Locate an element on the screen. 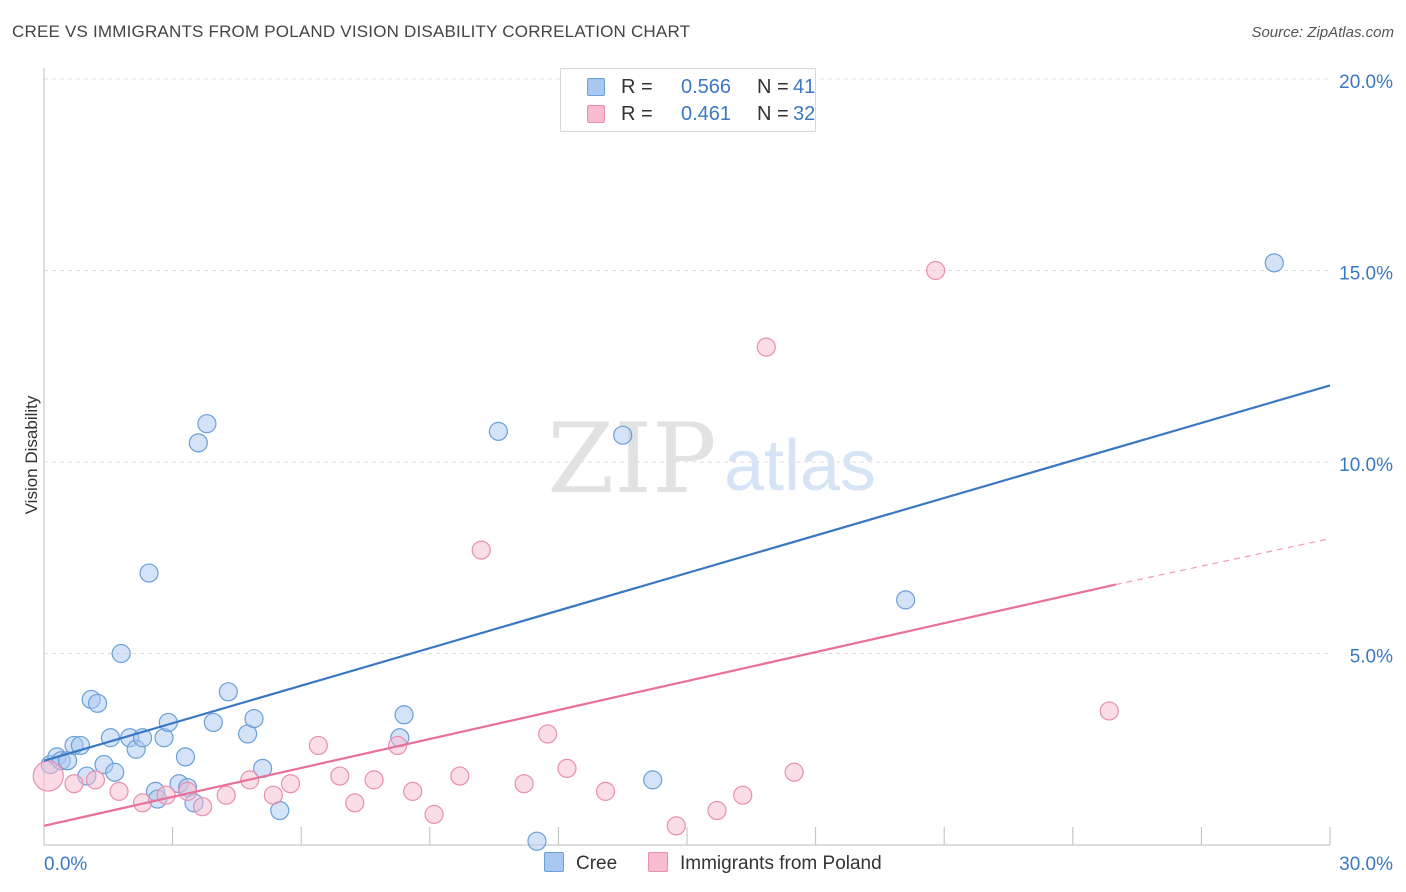 The height and width of the screenshot is (892, 1406). x-tick-label: 30.0% is located at coordinates (1366, 864).